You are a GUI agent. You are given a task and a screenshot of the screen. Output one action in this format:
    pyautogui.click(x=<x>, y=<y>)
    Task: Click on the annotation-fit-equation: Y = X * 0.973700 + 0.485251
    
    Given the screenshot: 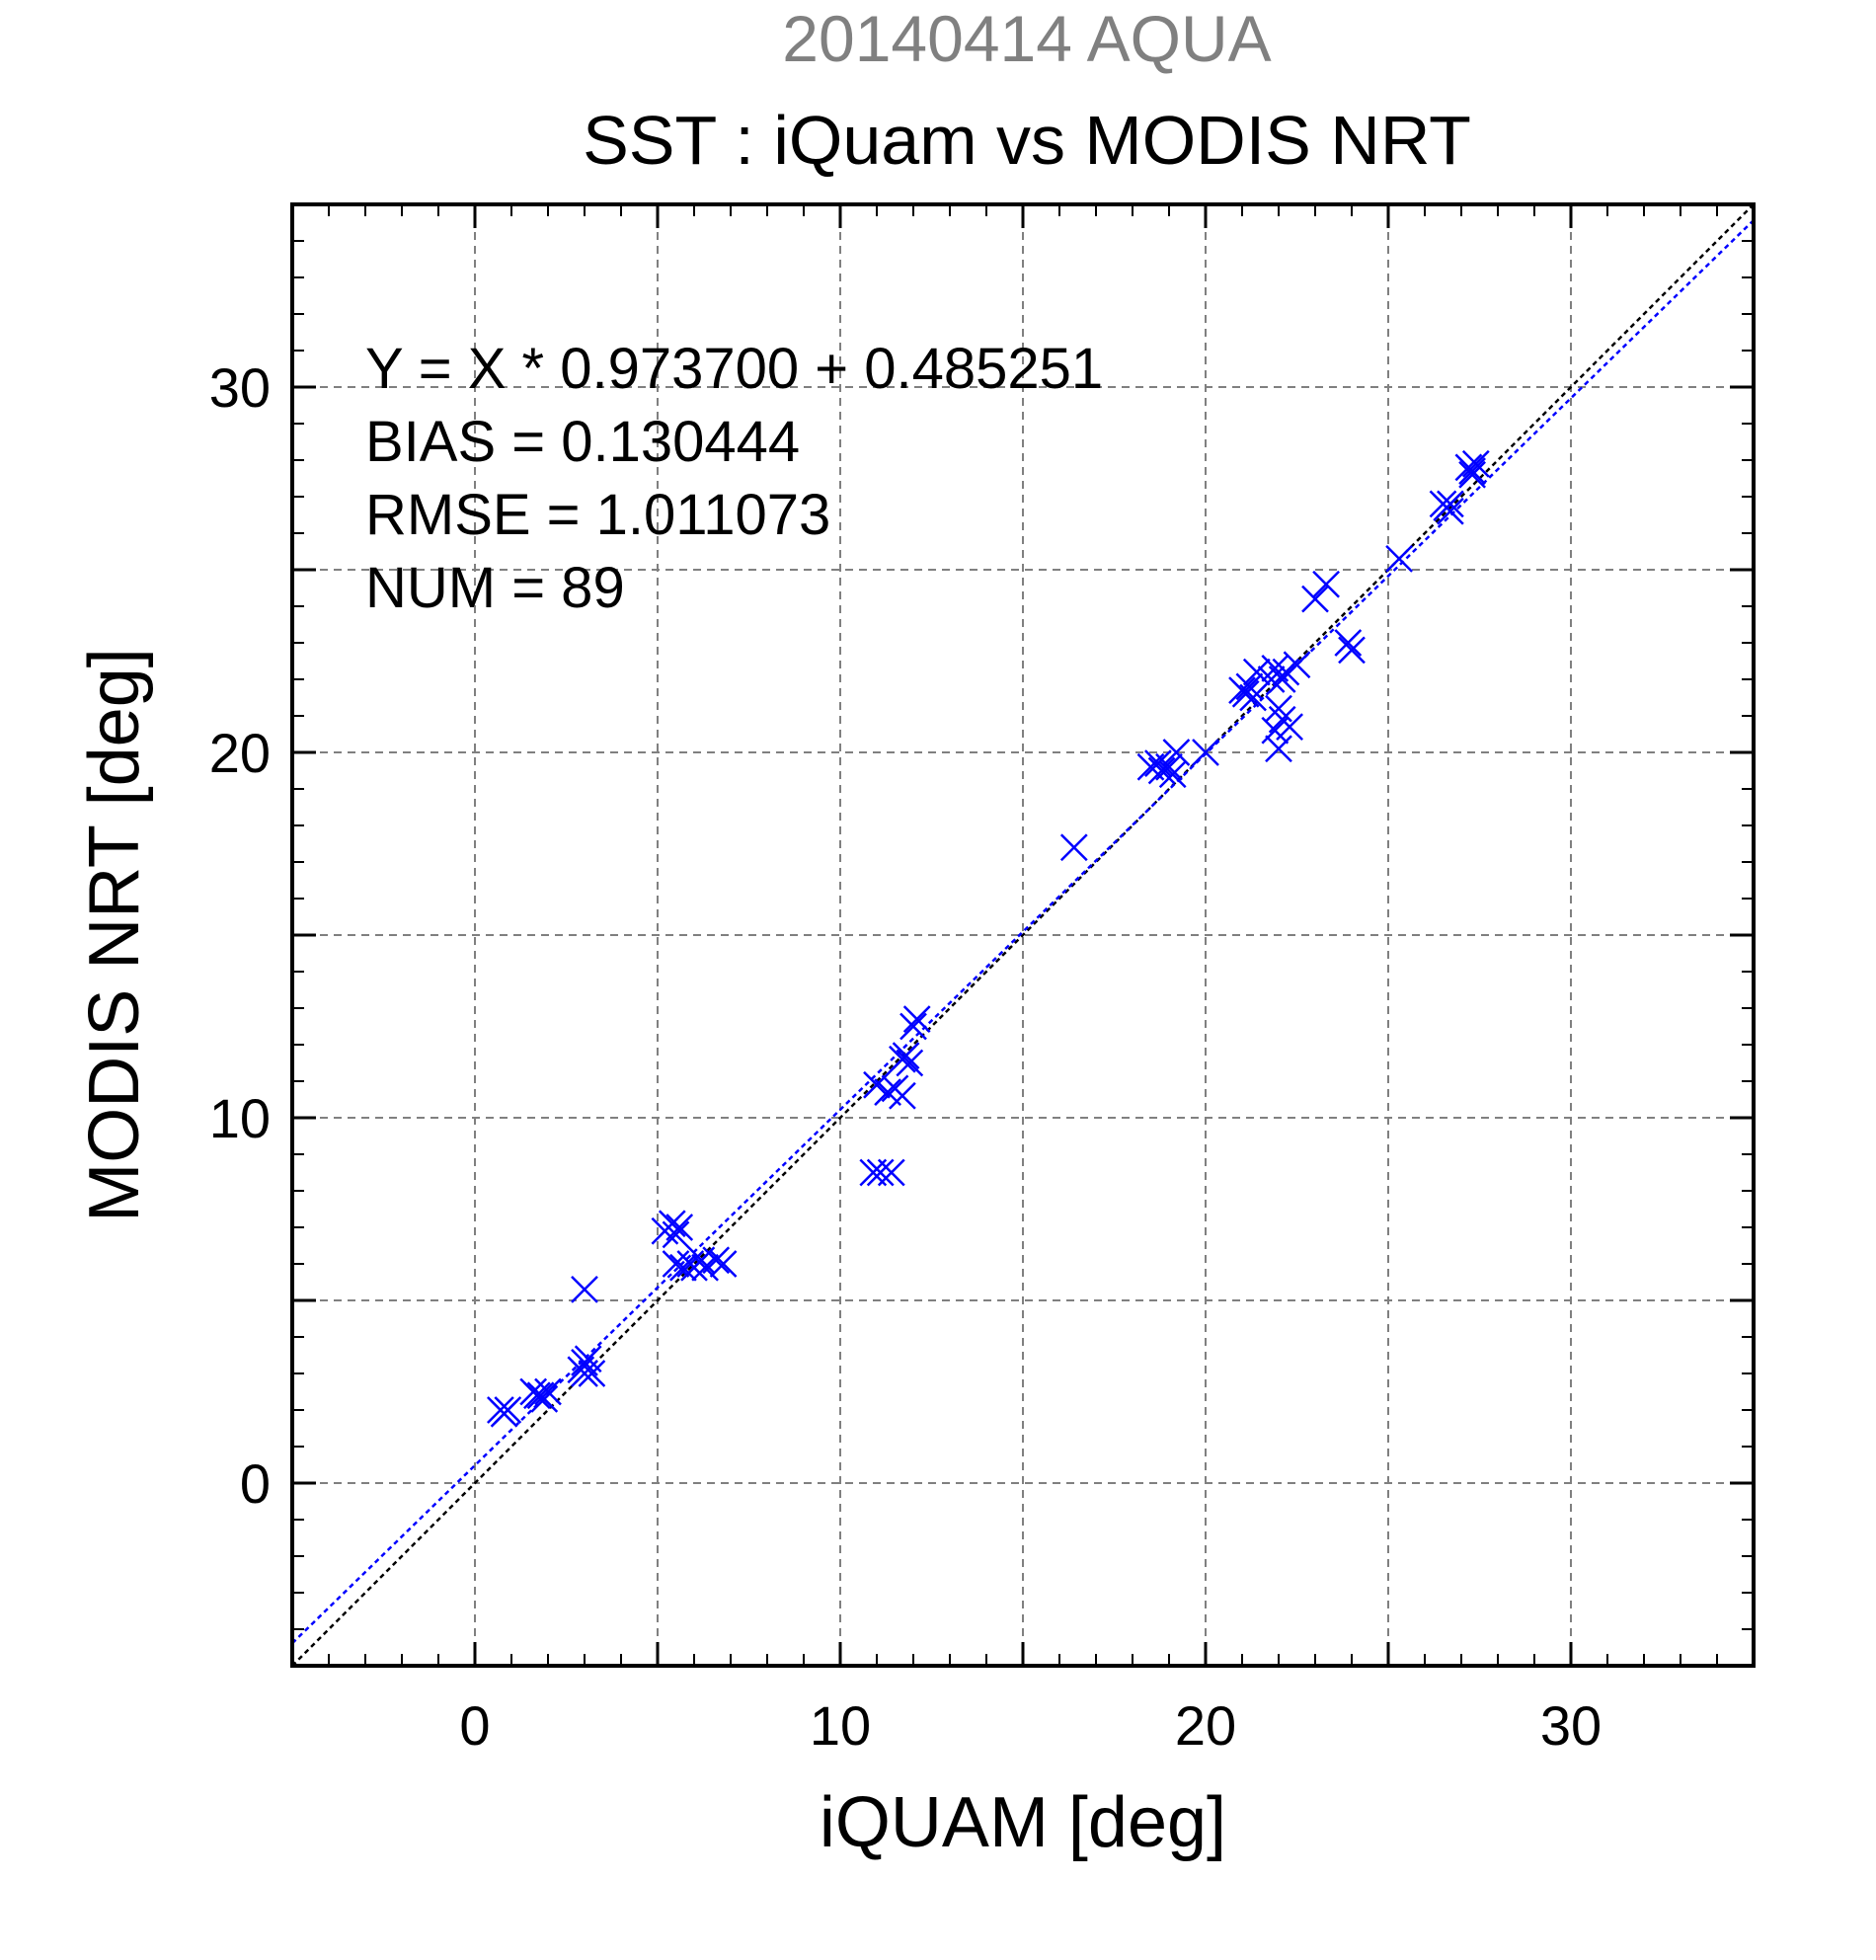 What is the action you would take?
    pyautogui.click(x=734, y=369)
    